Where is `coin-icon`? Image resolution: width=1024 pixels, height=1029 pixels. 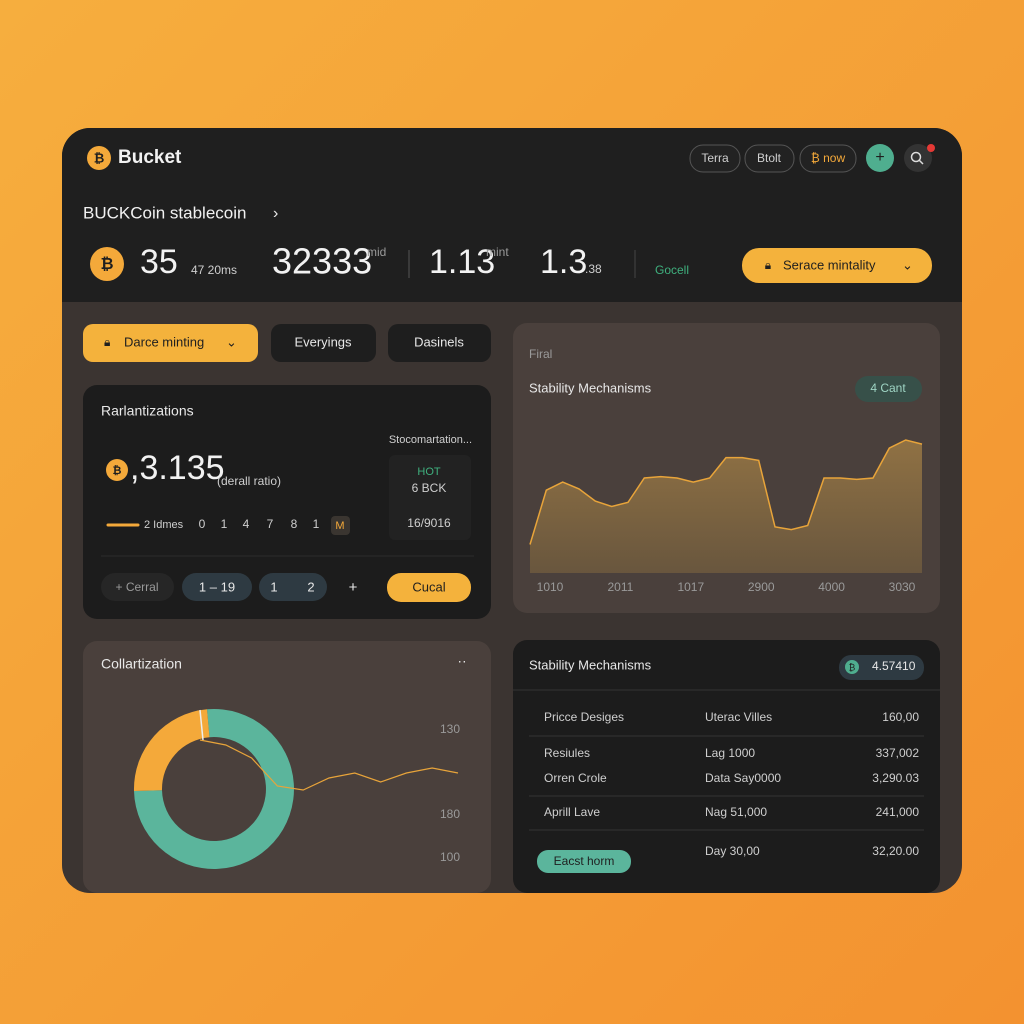 coin-icon is located at coordinates (107, 264).